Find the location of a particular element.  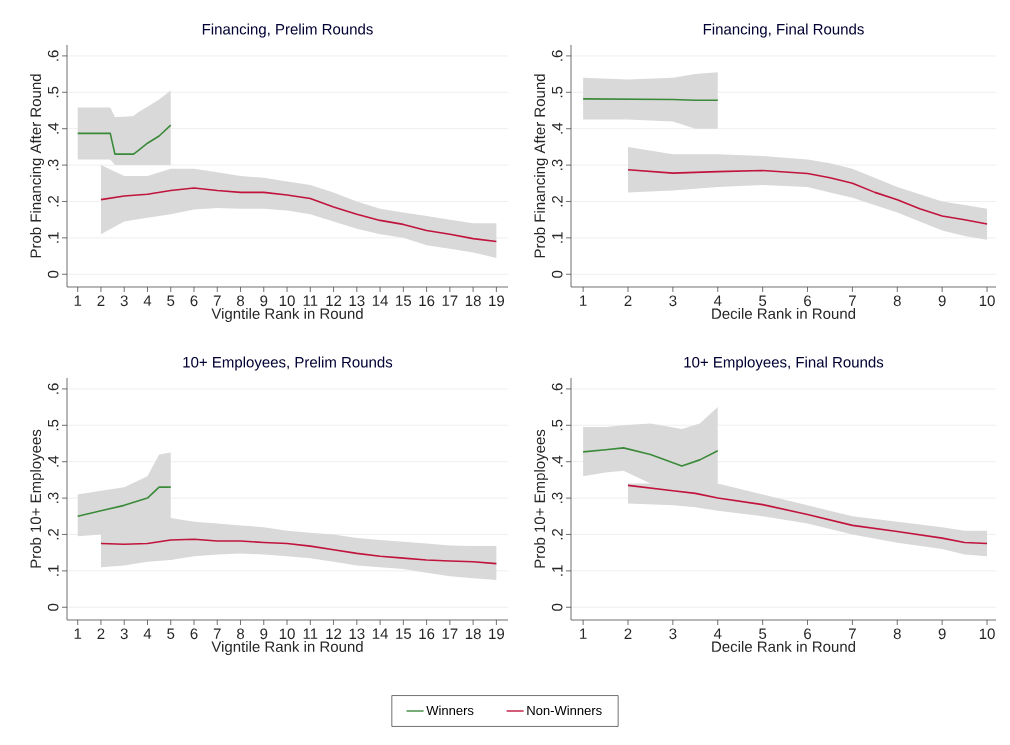

chart-title: 10+ Employees, Final Rounds is located at coordinates (784, 363).